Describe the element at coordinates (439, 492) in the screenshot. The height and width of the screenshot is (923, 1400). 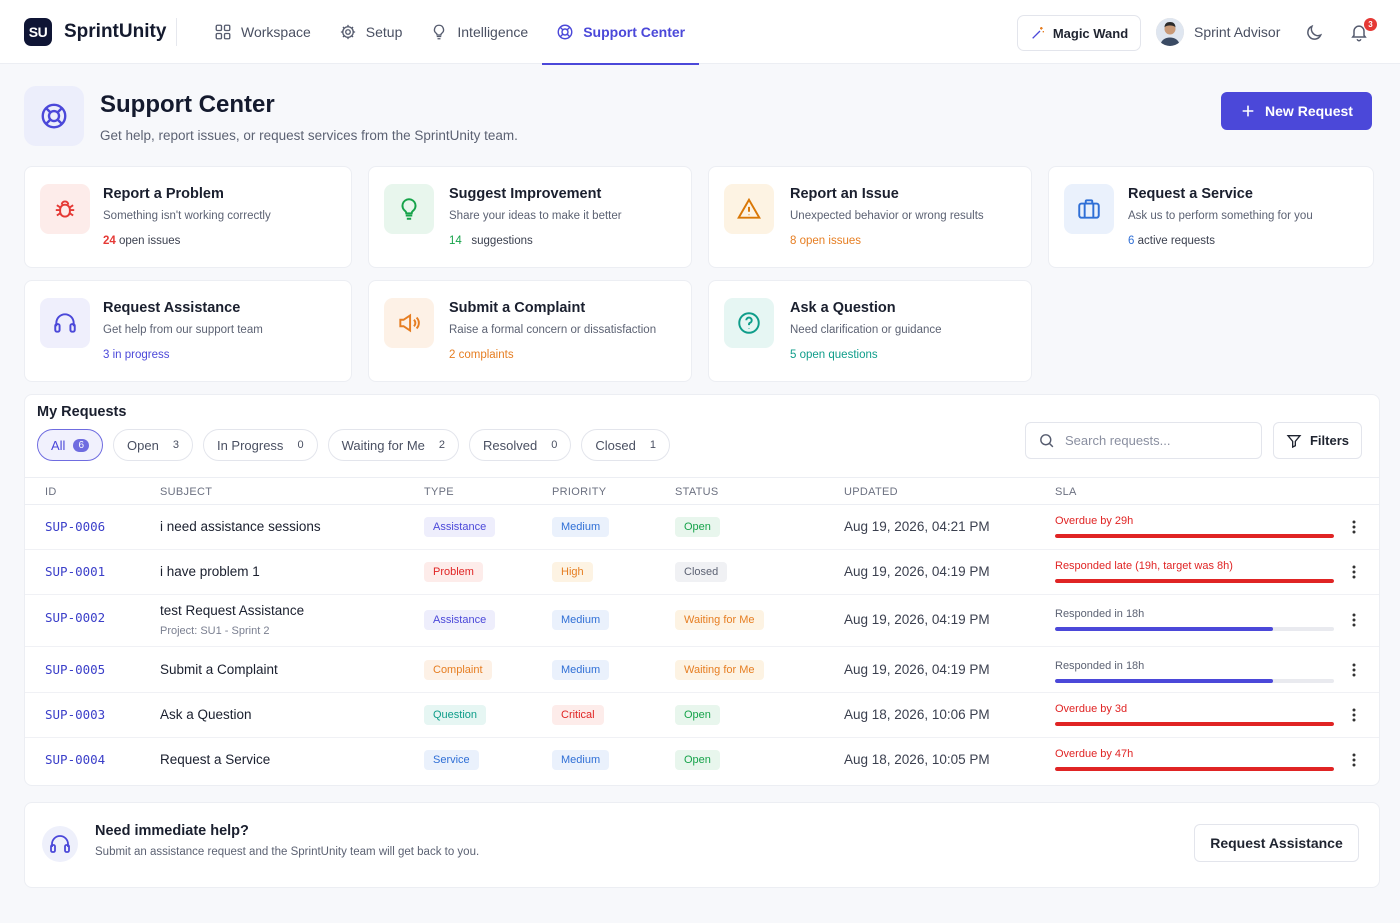
I see `col-type: TYPE` at that location.